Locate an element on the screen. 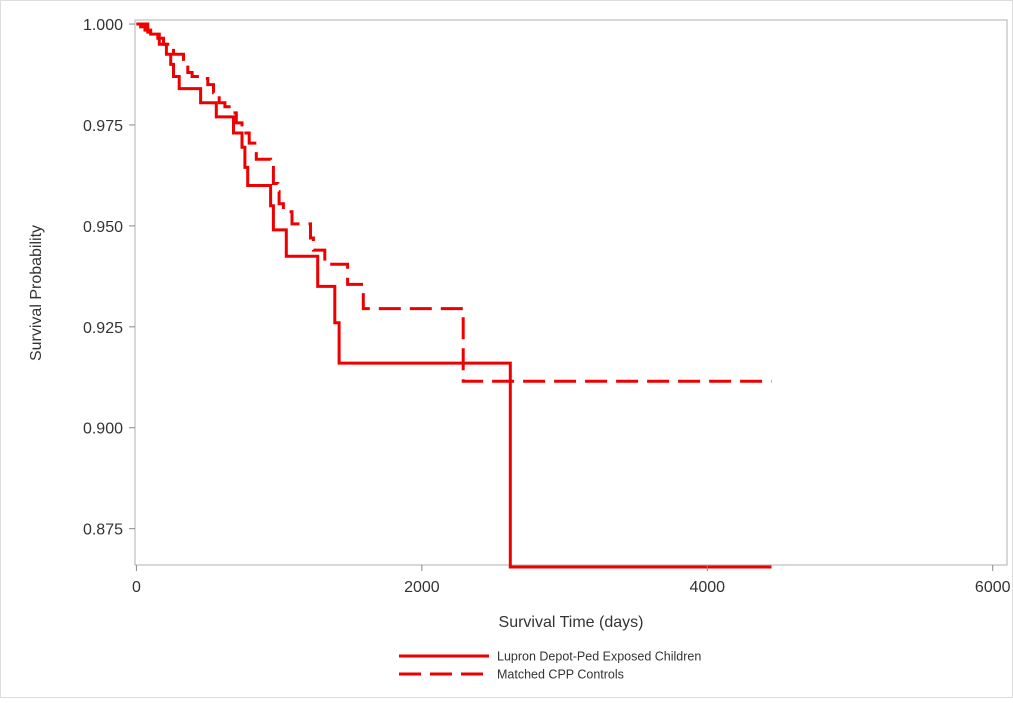 This screenshot has width=1013, height=703. y-tick-label: 0.975 is located at coordinates (103, 126).